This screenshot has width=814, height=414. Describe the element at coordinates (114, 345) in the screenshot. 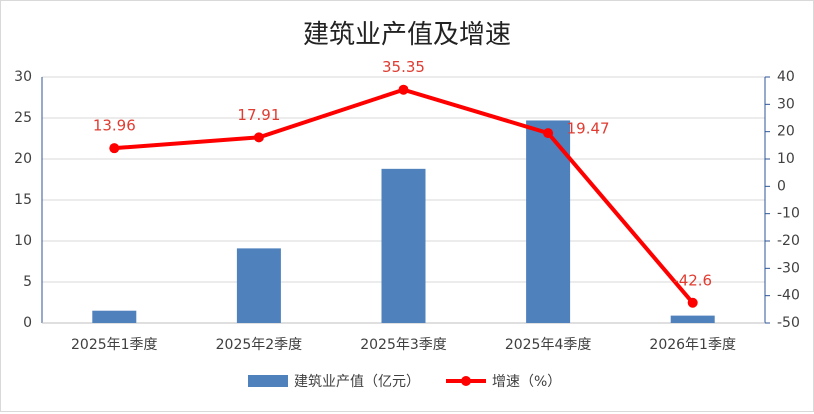

I see `x-tick-label: 2025年1季度` at that location.